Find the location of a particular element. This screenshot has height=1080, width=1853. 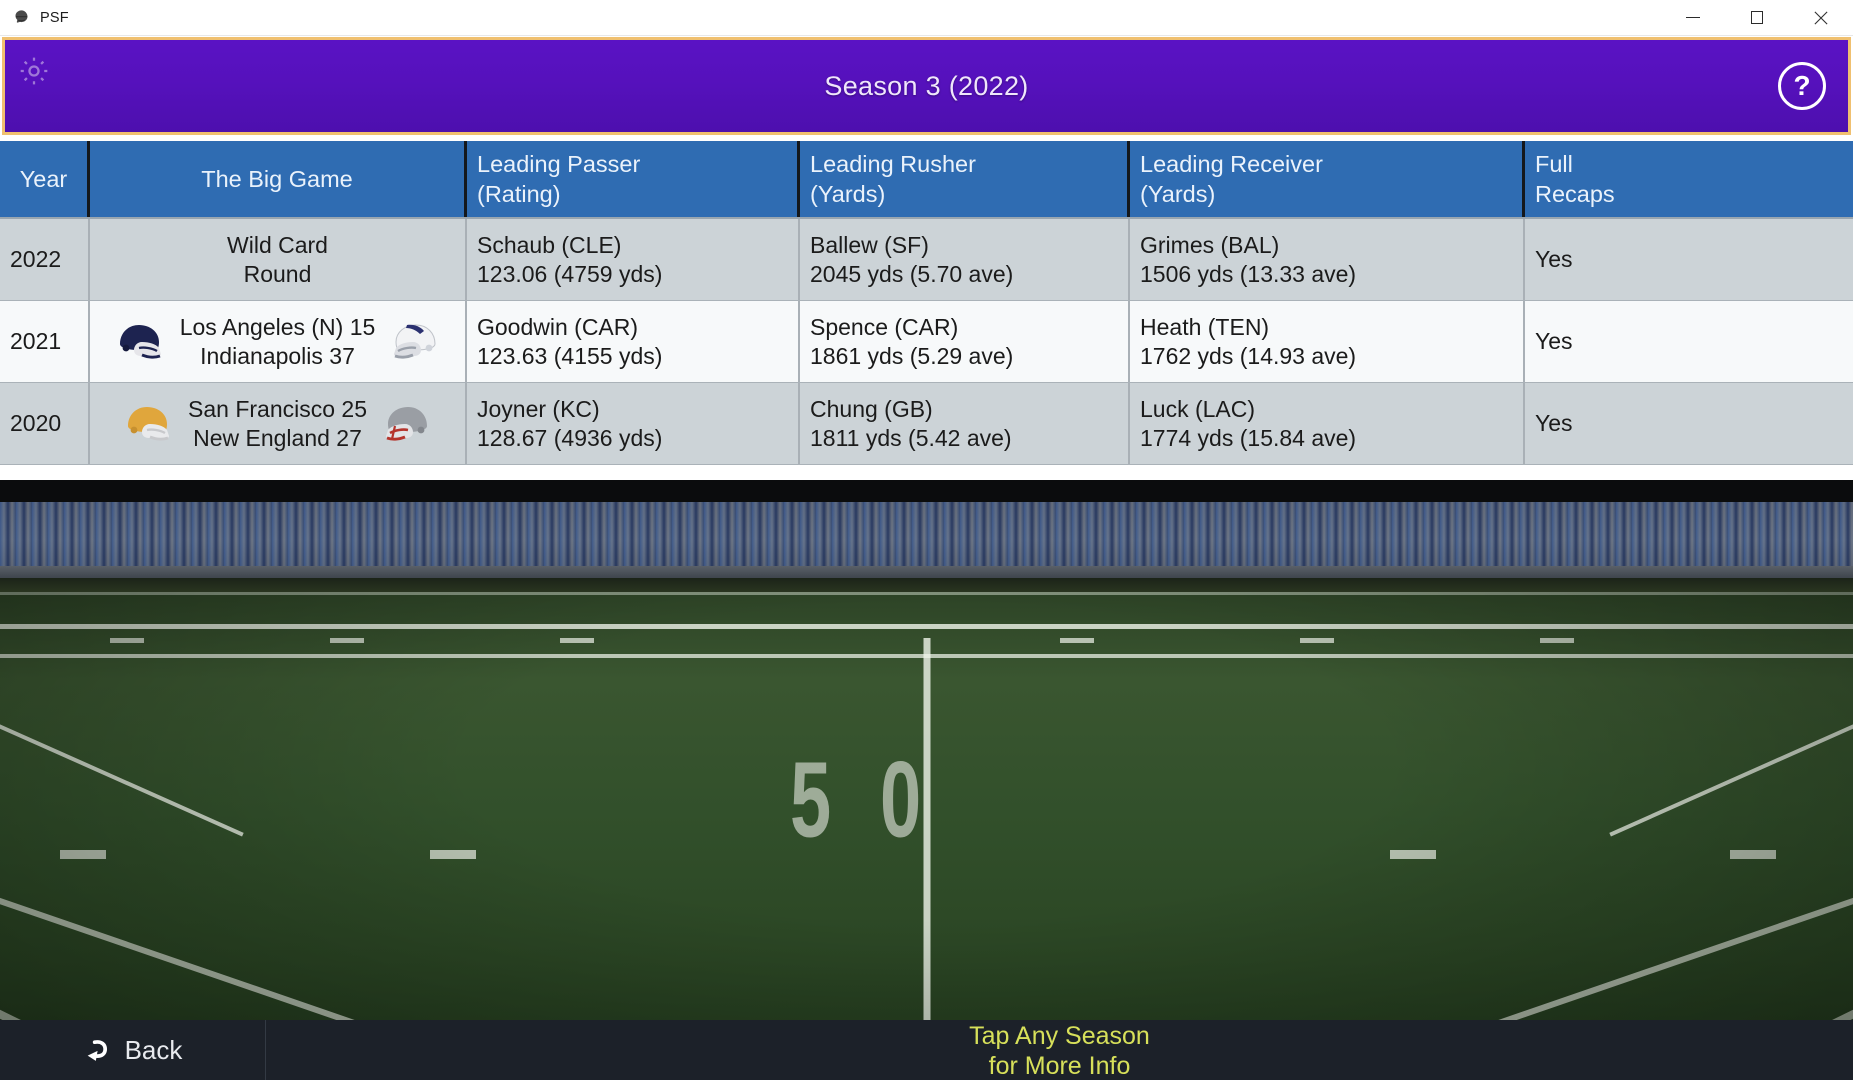

cell-year: 2020 is located at coordinates (45, 423).